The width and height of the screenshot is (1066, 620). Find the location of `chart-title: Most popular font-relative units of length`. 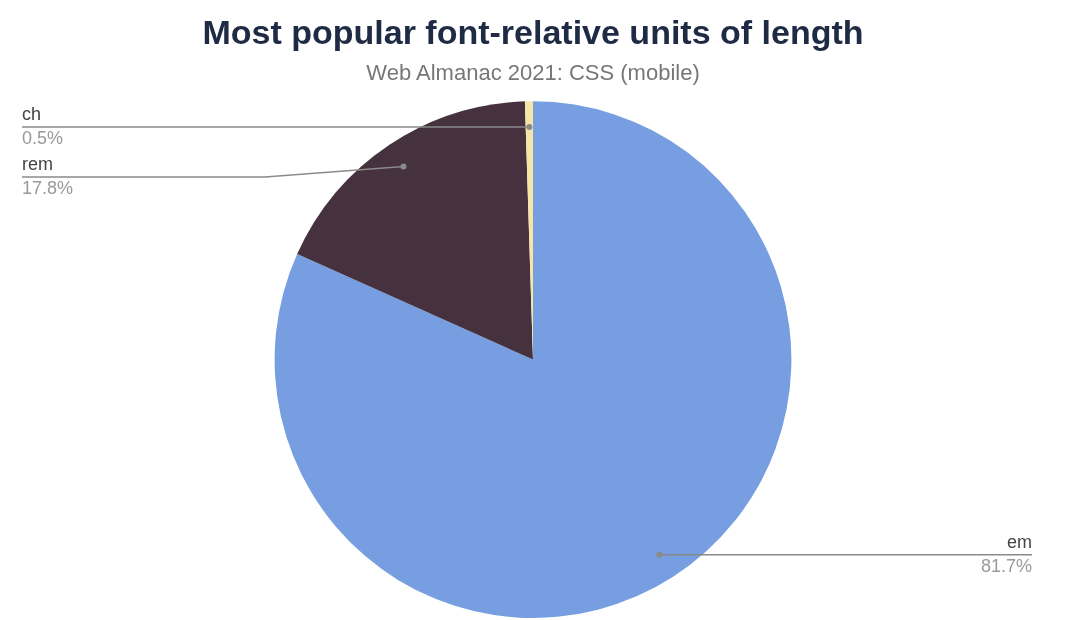

chart-title: Most popular font-relative units of length is located at coordinates (533, 31).